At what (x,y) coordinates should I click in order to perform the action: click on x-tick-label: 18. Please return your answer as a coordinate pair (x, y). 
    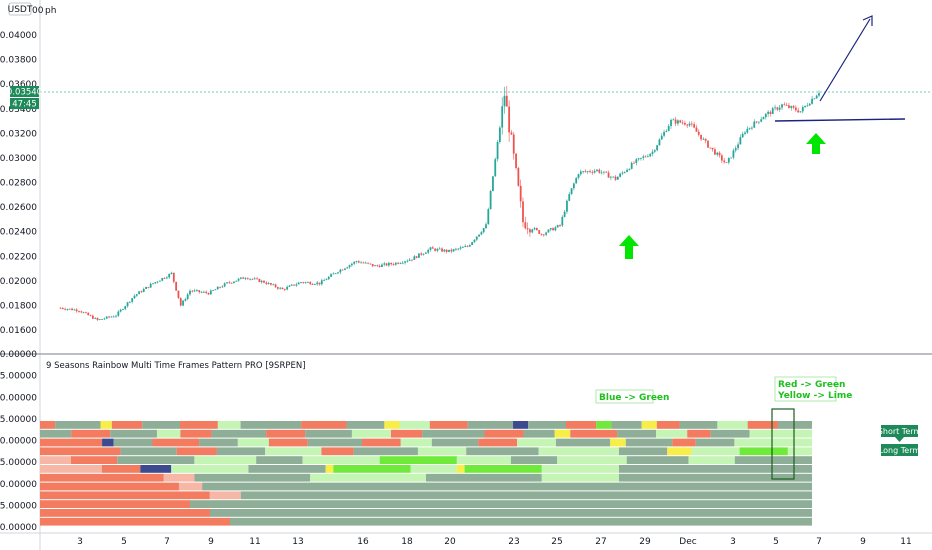
    Looking at the image, I should click on (407, 542).